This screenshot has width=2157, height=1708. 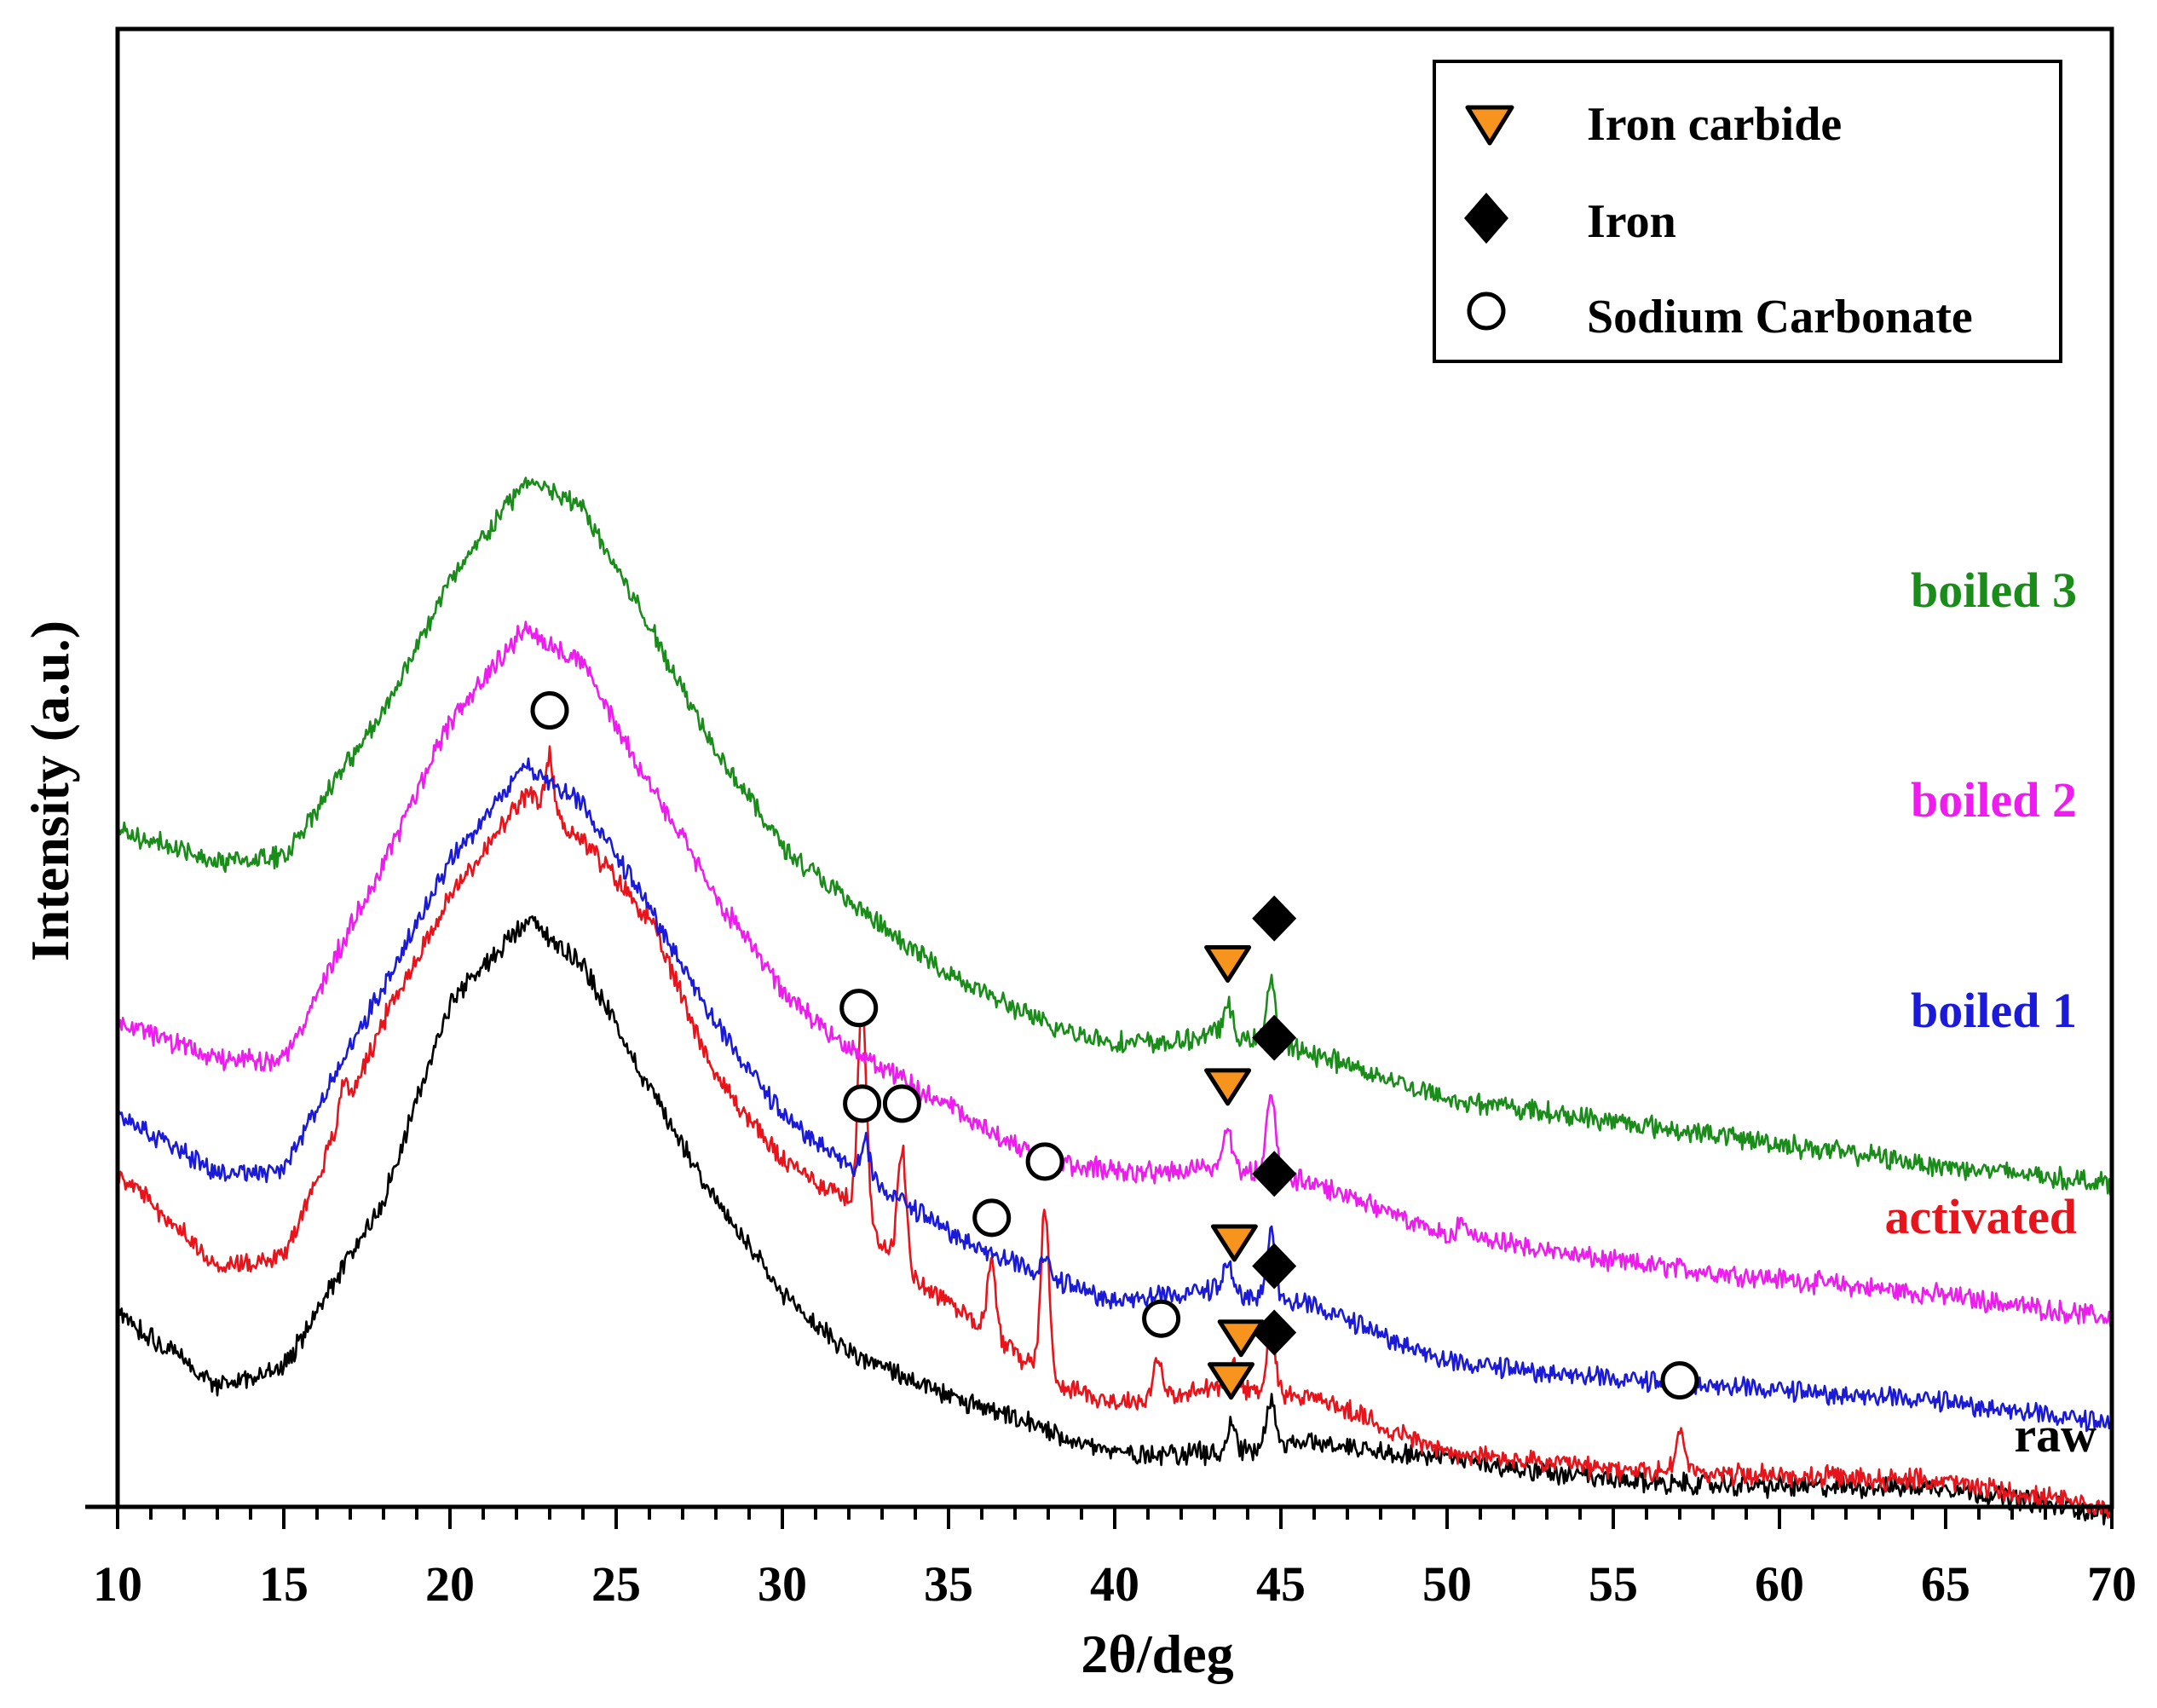 I want to click on legend-iron-label: Iron, so click(x=1631, y=221).